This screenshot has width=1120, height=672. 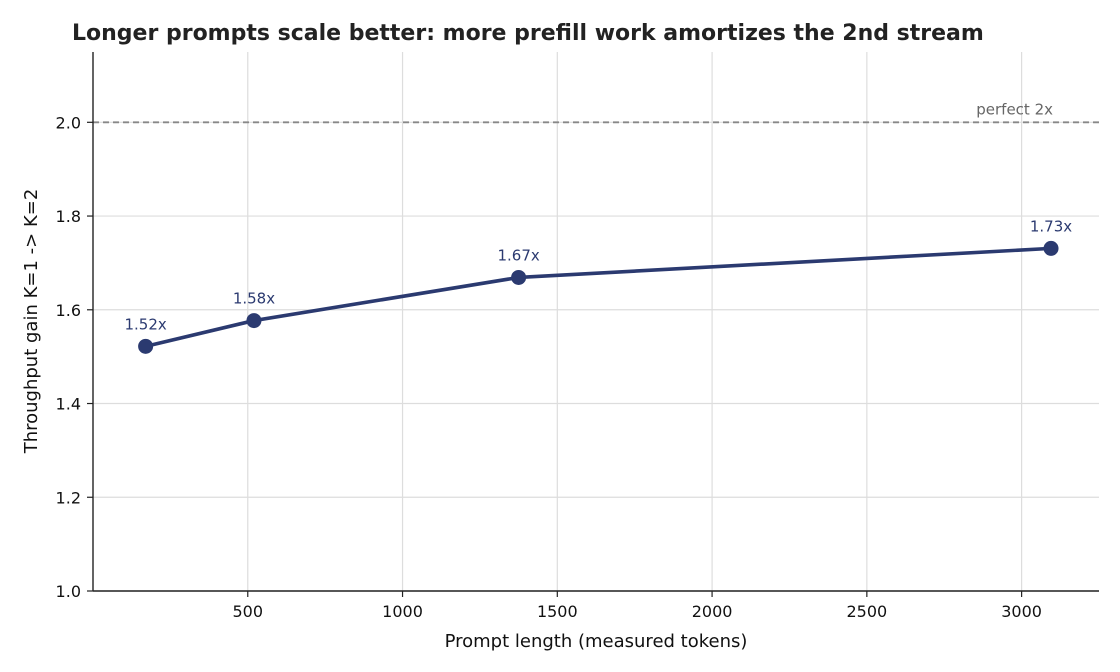 What do you see at coordinates (866, 611) in the screenshot?
I see `x-tick-label: 2500` at bounding box center [866, 611].